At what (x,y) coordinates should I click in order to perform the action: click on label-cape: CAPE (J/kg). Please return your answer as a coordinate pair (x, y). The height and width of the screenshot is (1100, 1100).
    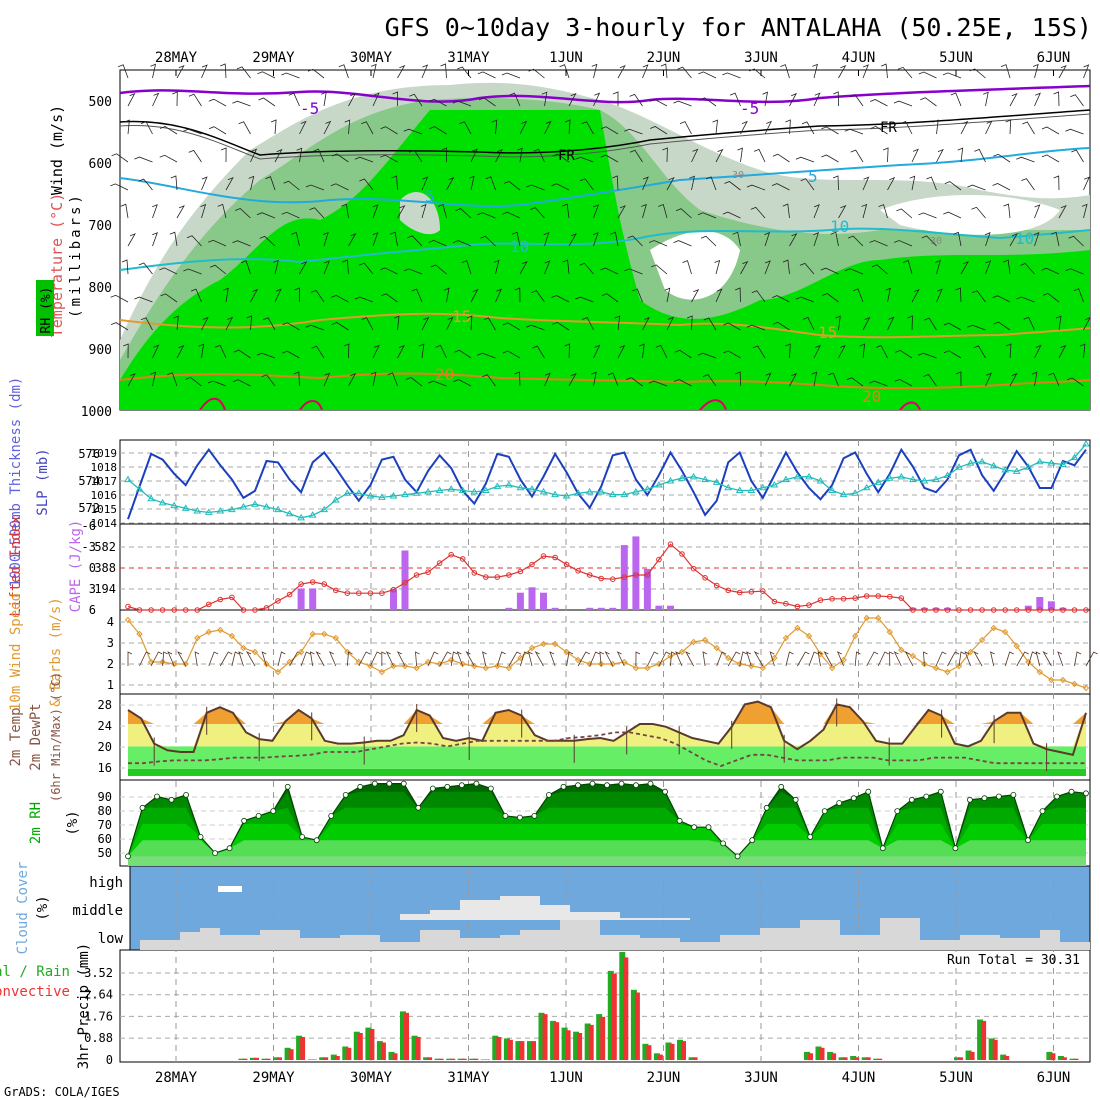
    Looking at the image, I should click on (76, 566).